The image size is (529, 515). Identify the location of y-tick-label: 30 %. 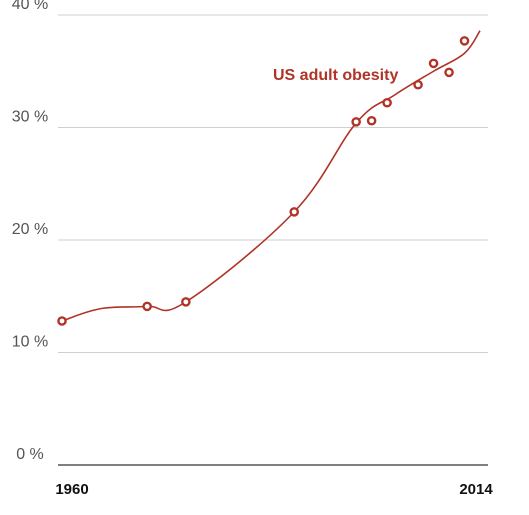
(30, 117).